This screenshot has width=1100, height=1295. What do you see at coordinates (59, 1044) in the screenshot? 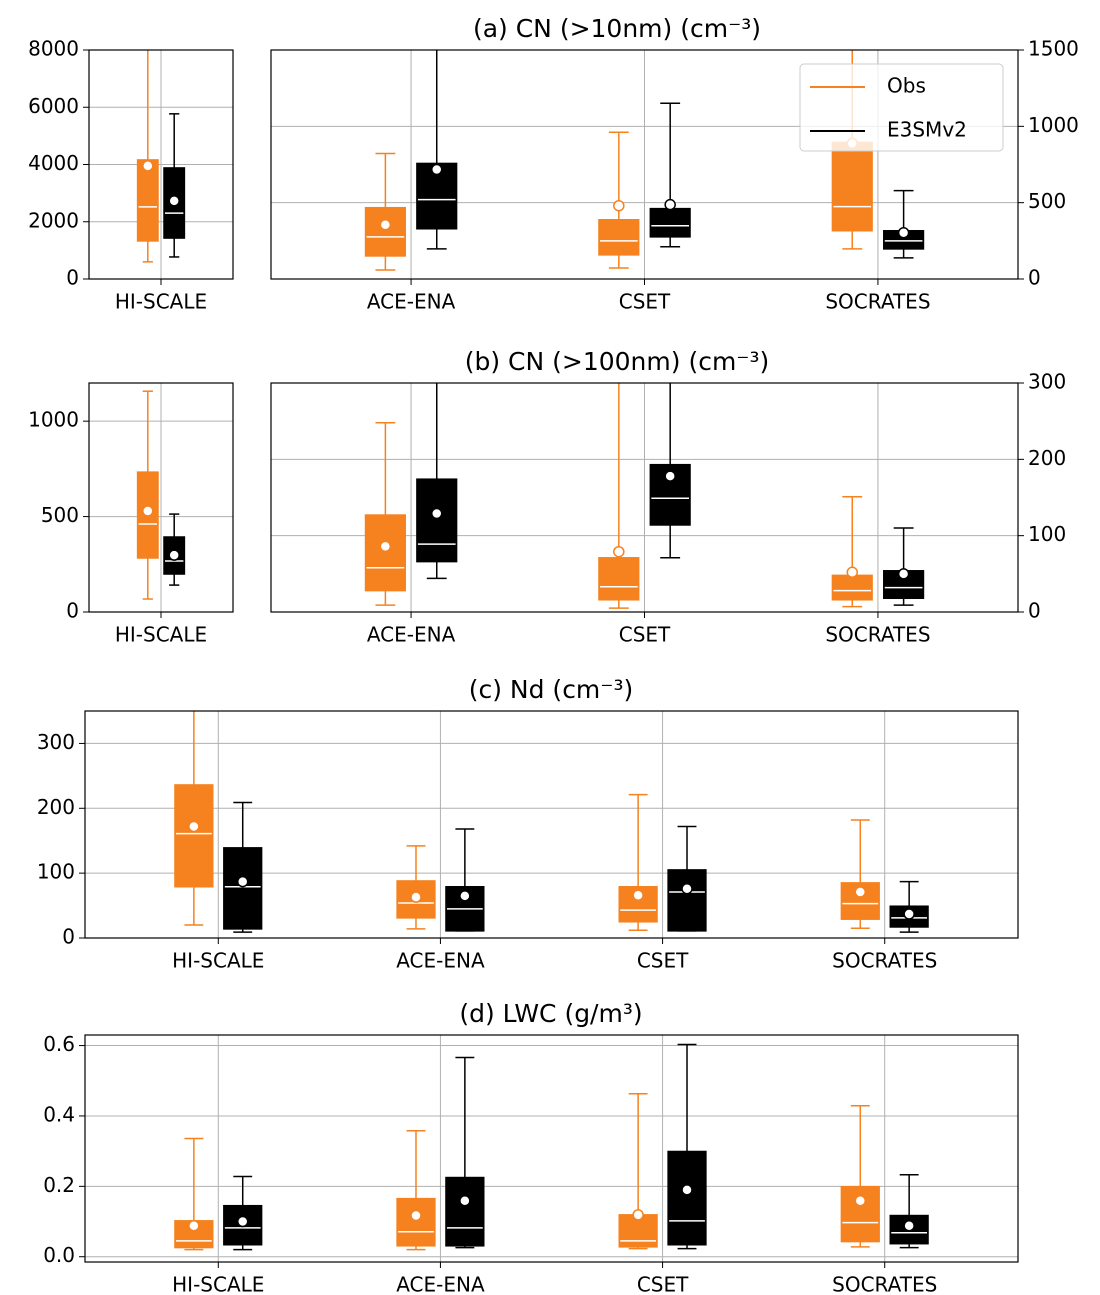
I see `y-tick-label: 0.6` at bounding box center [59, 1044].